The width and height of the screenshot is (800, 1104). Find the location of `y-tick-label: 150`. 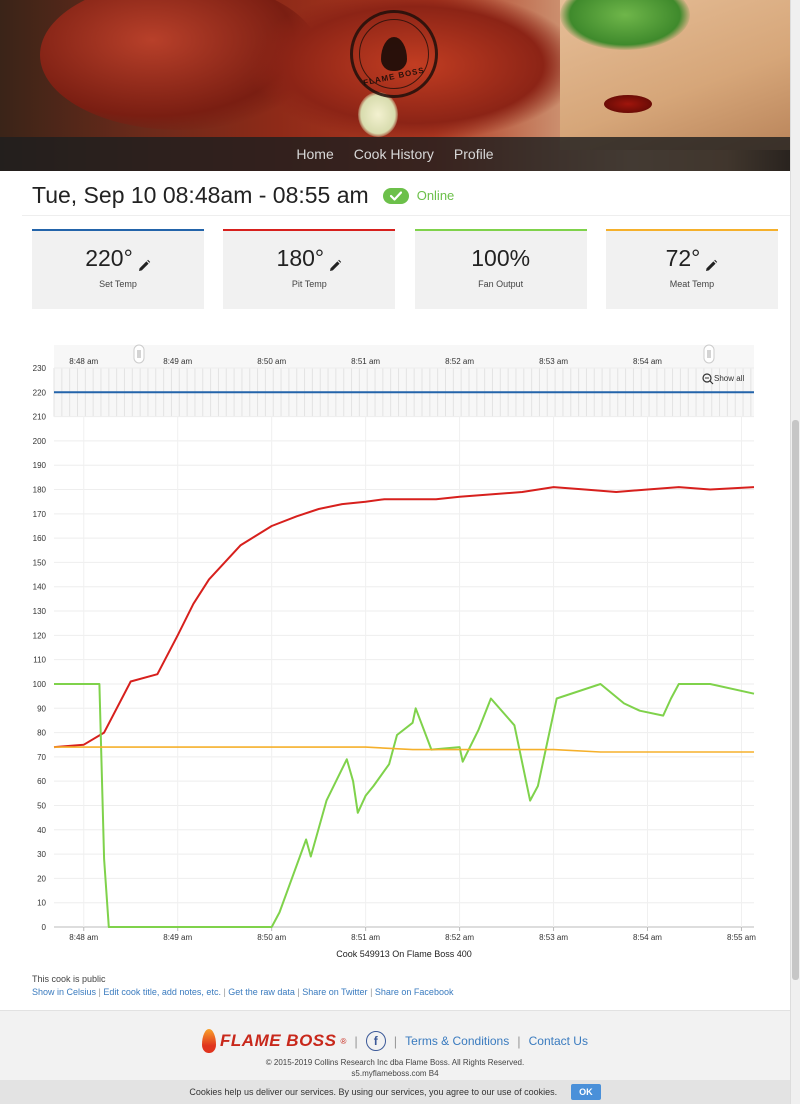

y-tick-label: 150 is located at coordinates (40, 562).